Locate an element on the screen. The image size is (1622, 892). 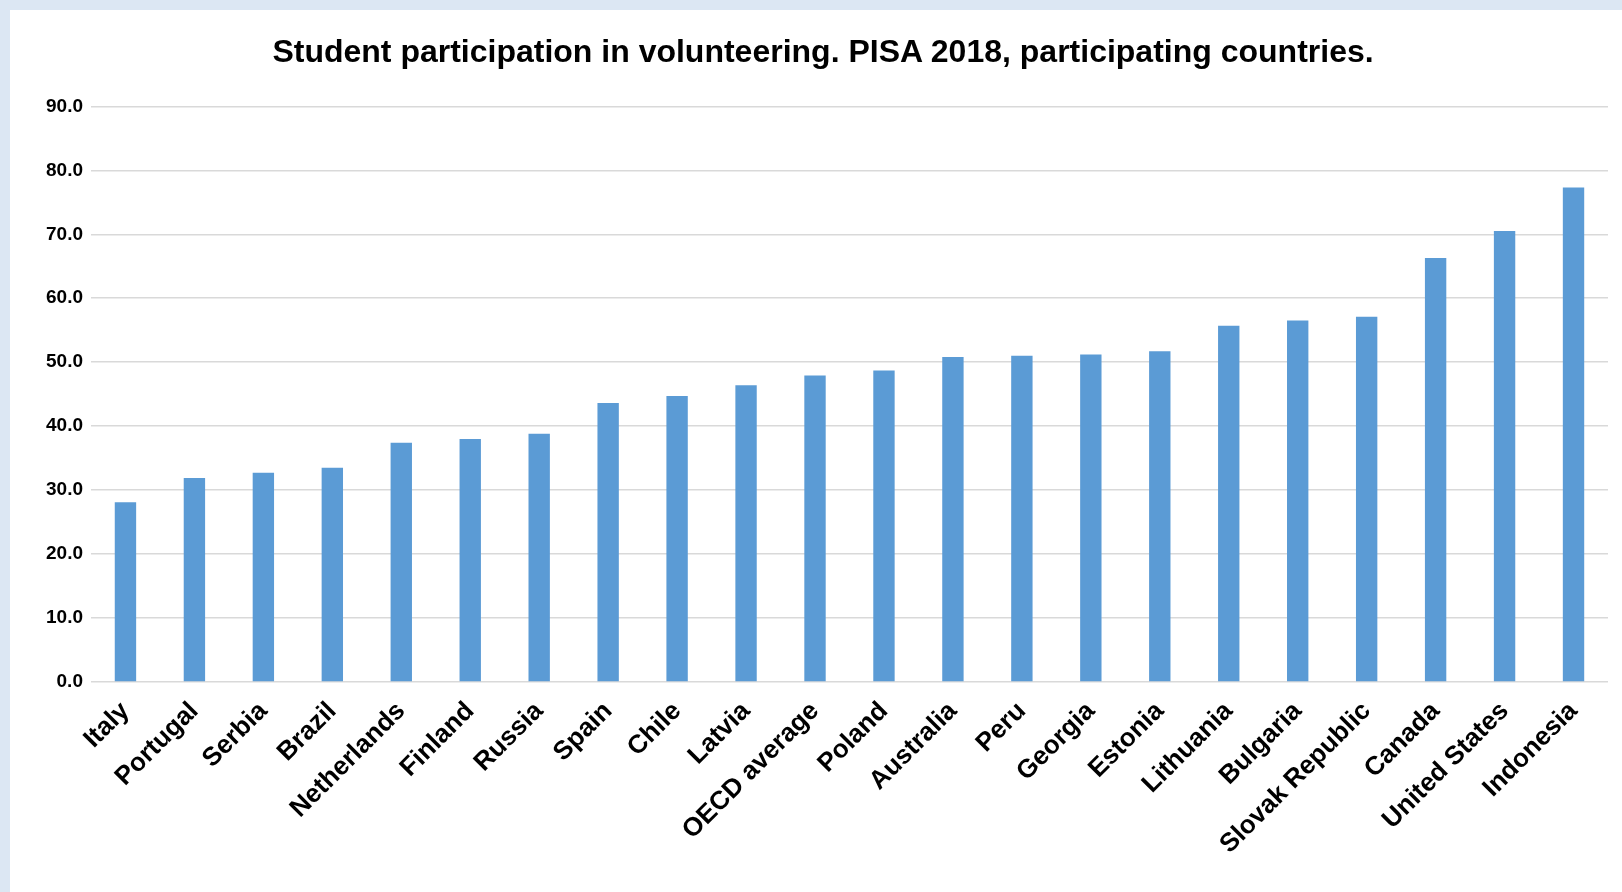
y-tick-label: 50.0 is located at coordinates (64, 361).